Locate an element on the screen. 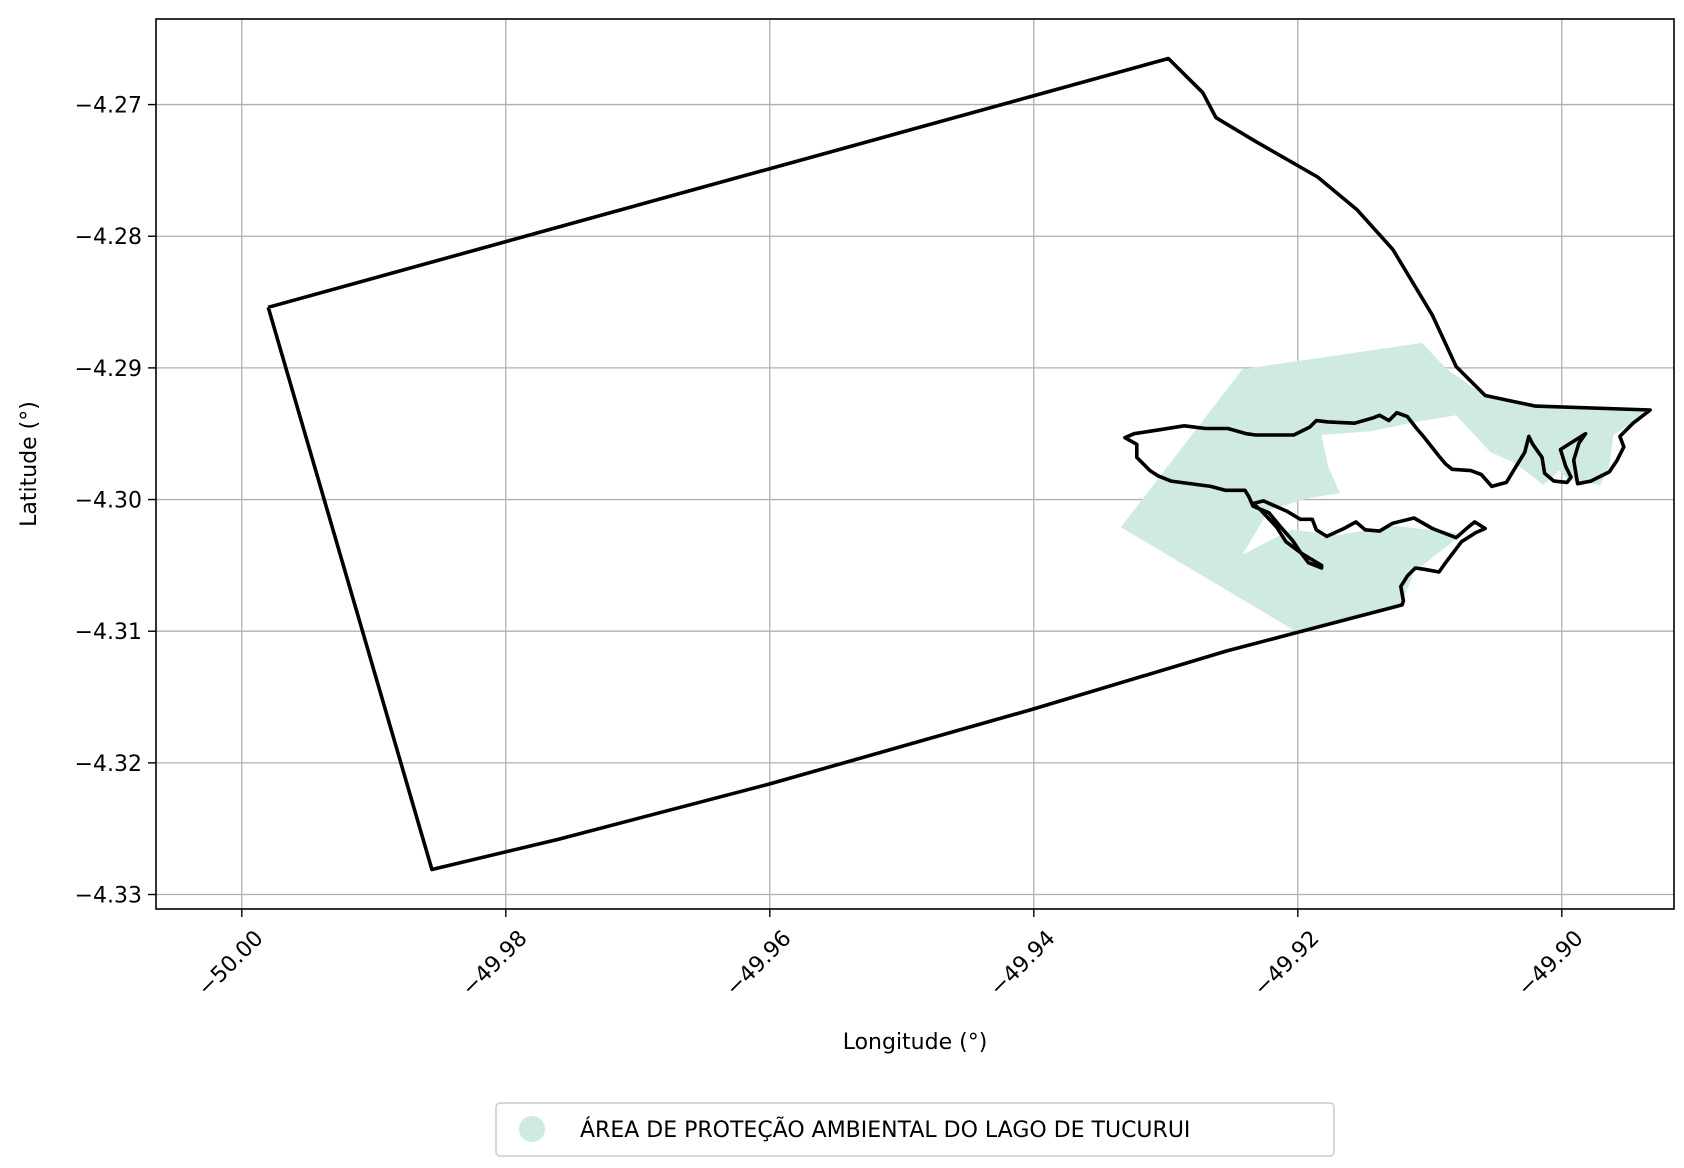  legend-box is located at coordinates (915, 1129).